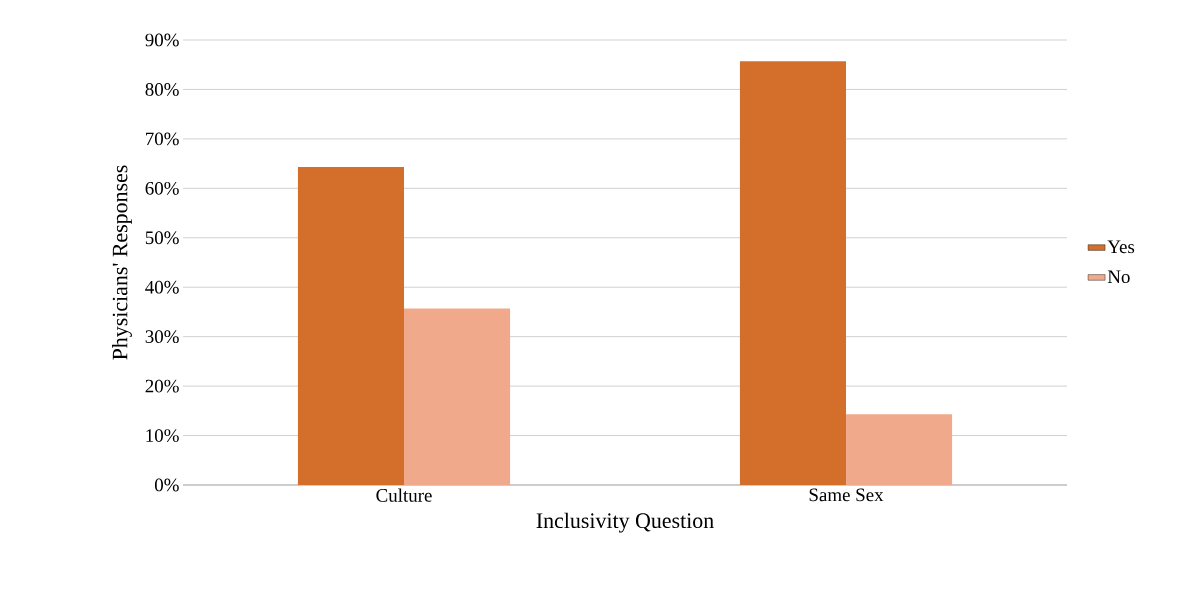 This screenshot has width=1180, height=591. What do you see at coordinates (1118, 277) in the screenshot?
I see `legend-label: No` at bounding box center [1118, 277].